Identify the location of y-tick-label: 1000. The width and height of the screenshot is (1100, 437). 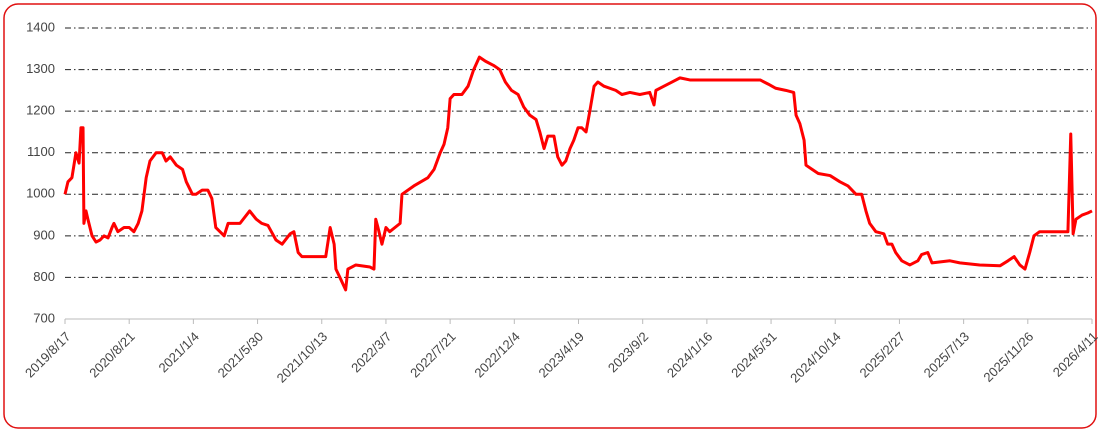
(40, 193).